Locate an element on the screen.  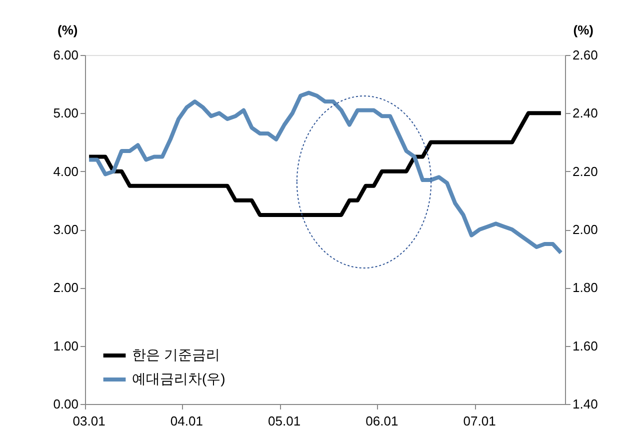
y2-tick-label: 2.60 is located at coordinates (585, 55).